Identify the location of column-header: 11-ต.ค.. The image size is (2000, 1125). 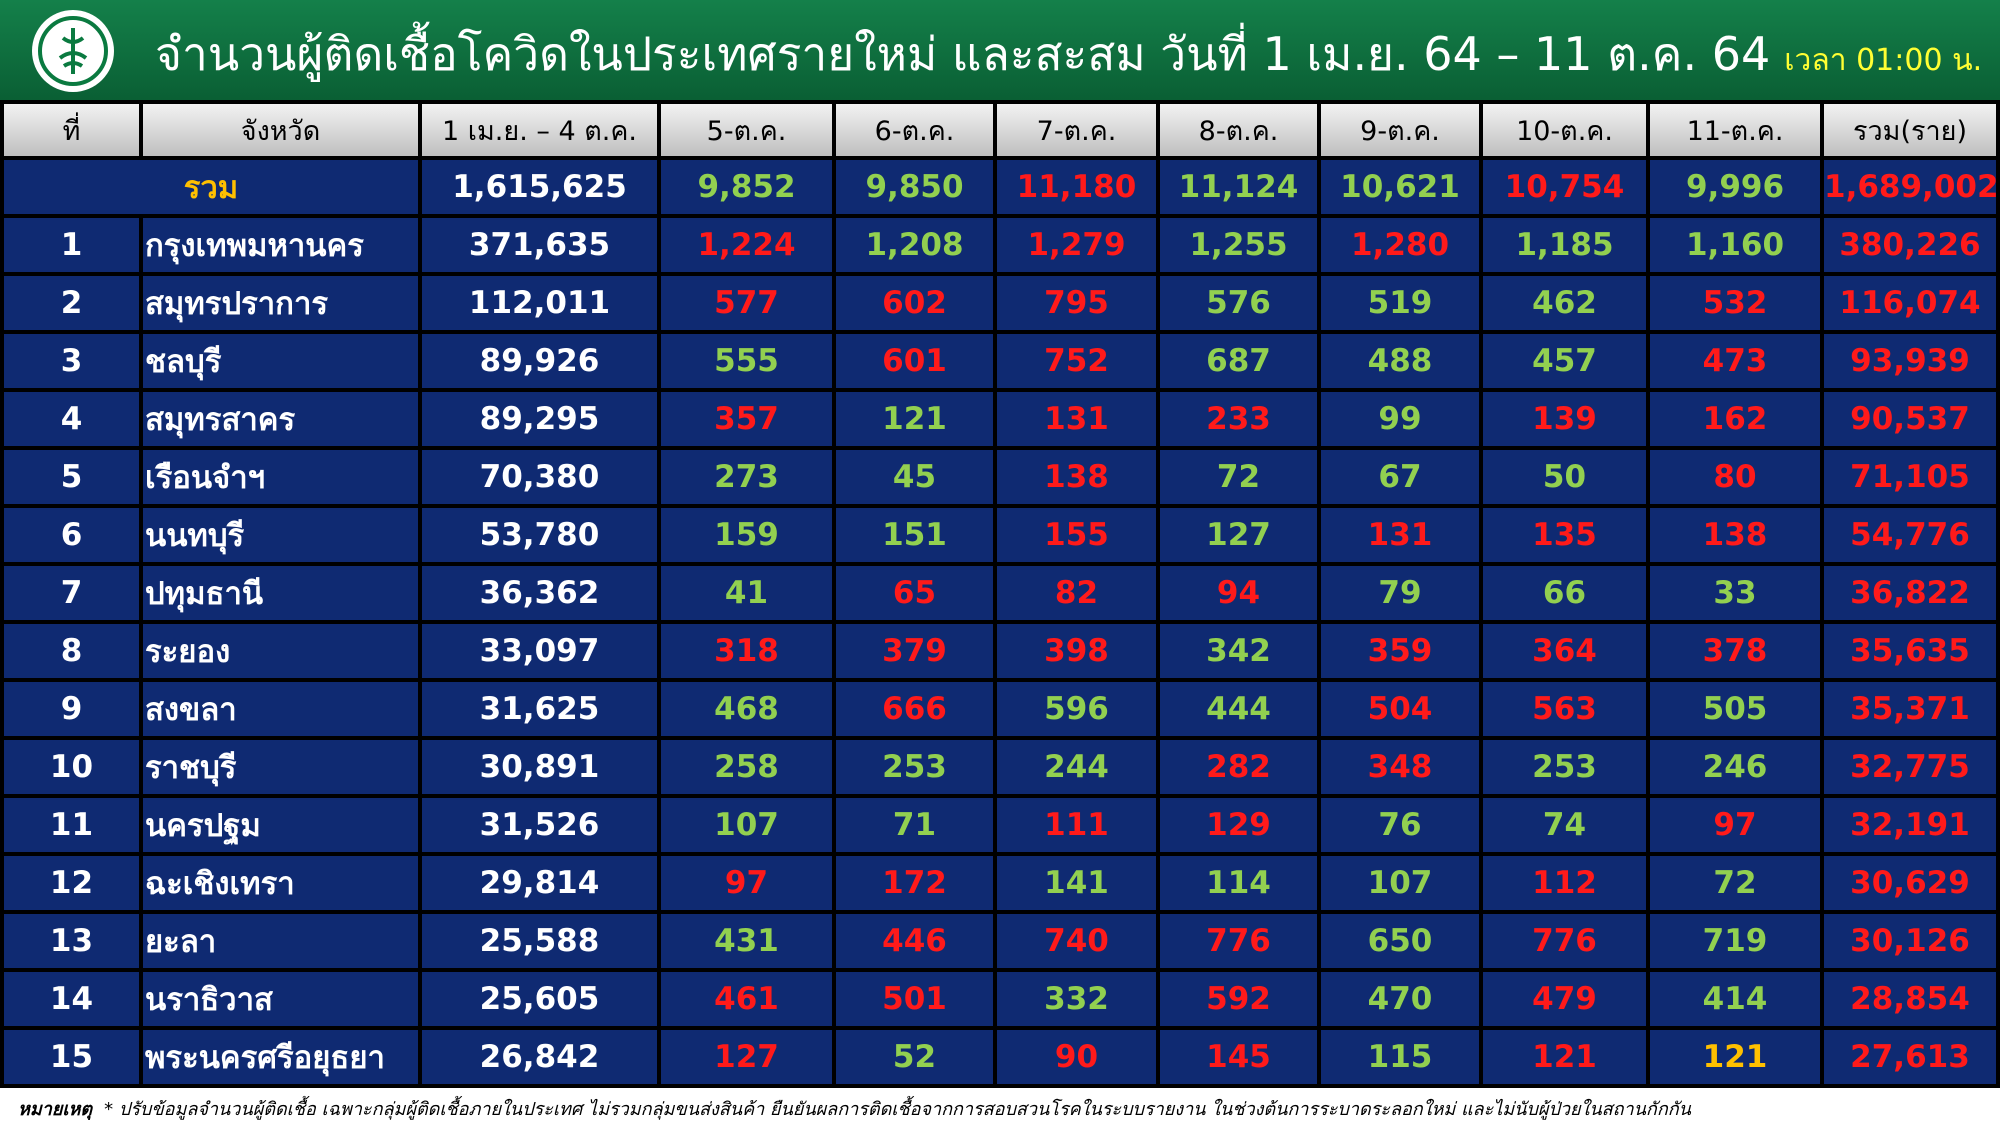
(1735, 130).